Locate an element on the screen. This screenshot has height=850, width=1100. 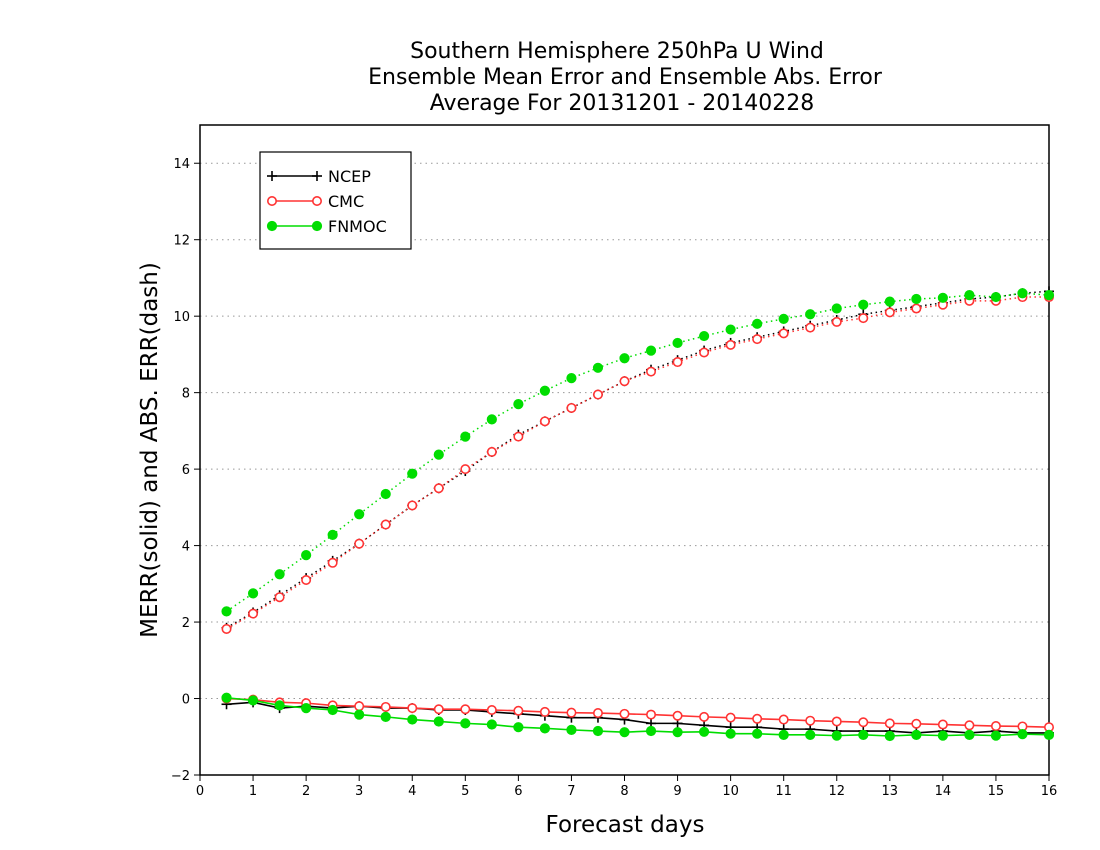
y-tick-label: 14 is located at coordinates (181, 164).